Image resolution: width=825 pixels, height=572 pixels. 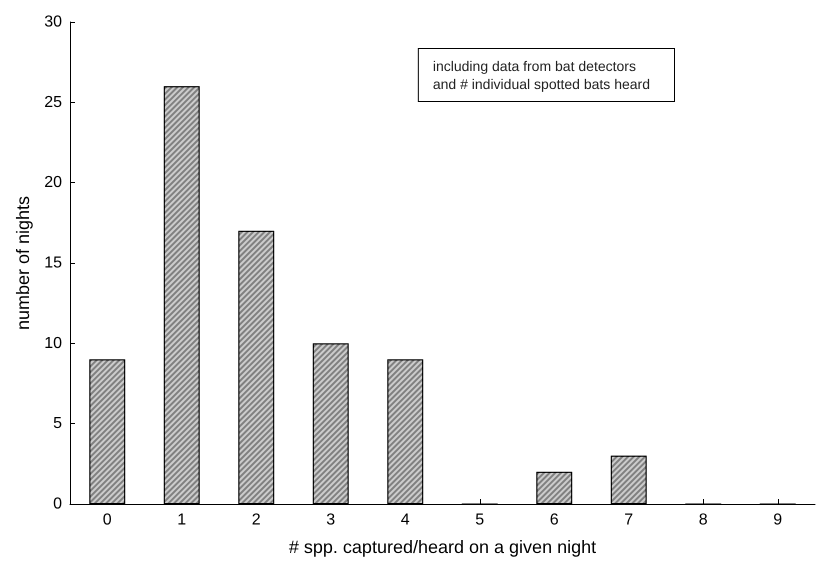 I want to click on y-tick-label: 0, so click(x=57, y=504).